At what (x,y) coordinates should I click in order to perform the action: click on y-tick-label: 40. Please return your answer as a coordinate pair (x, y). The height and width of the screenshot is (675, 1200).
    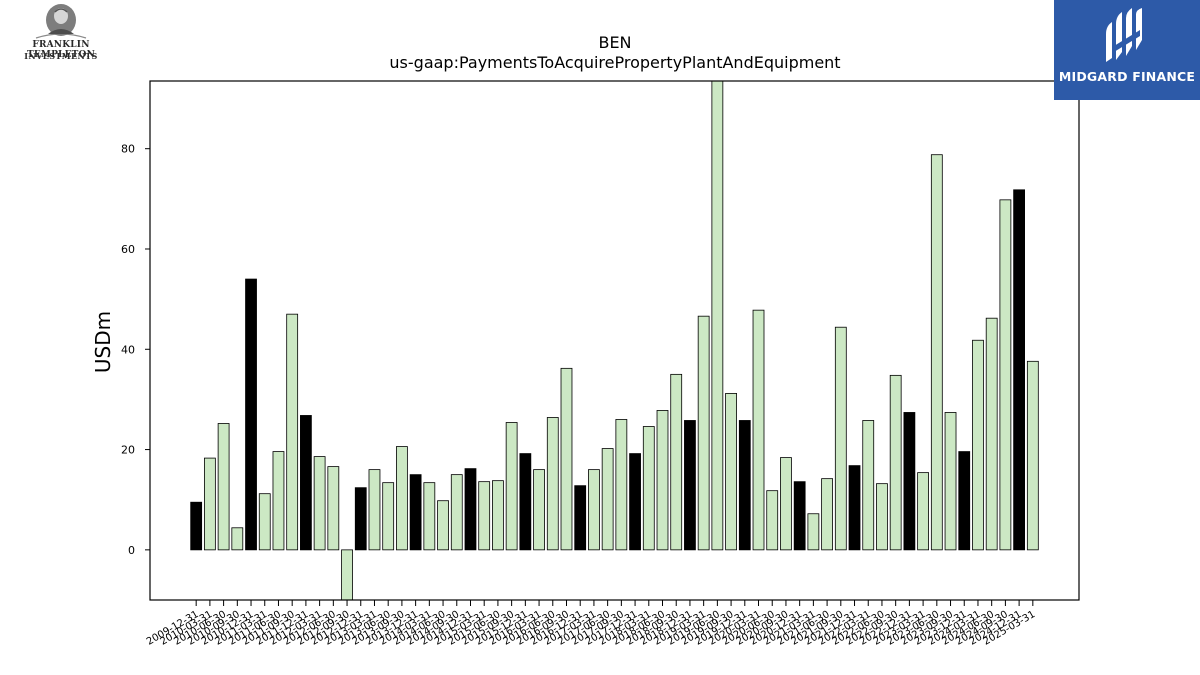
    Looking at the image, I should click on (128, 349).